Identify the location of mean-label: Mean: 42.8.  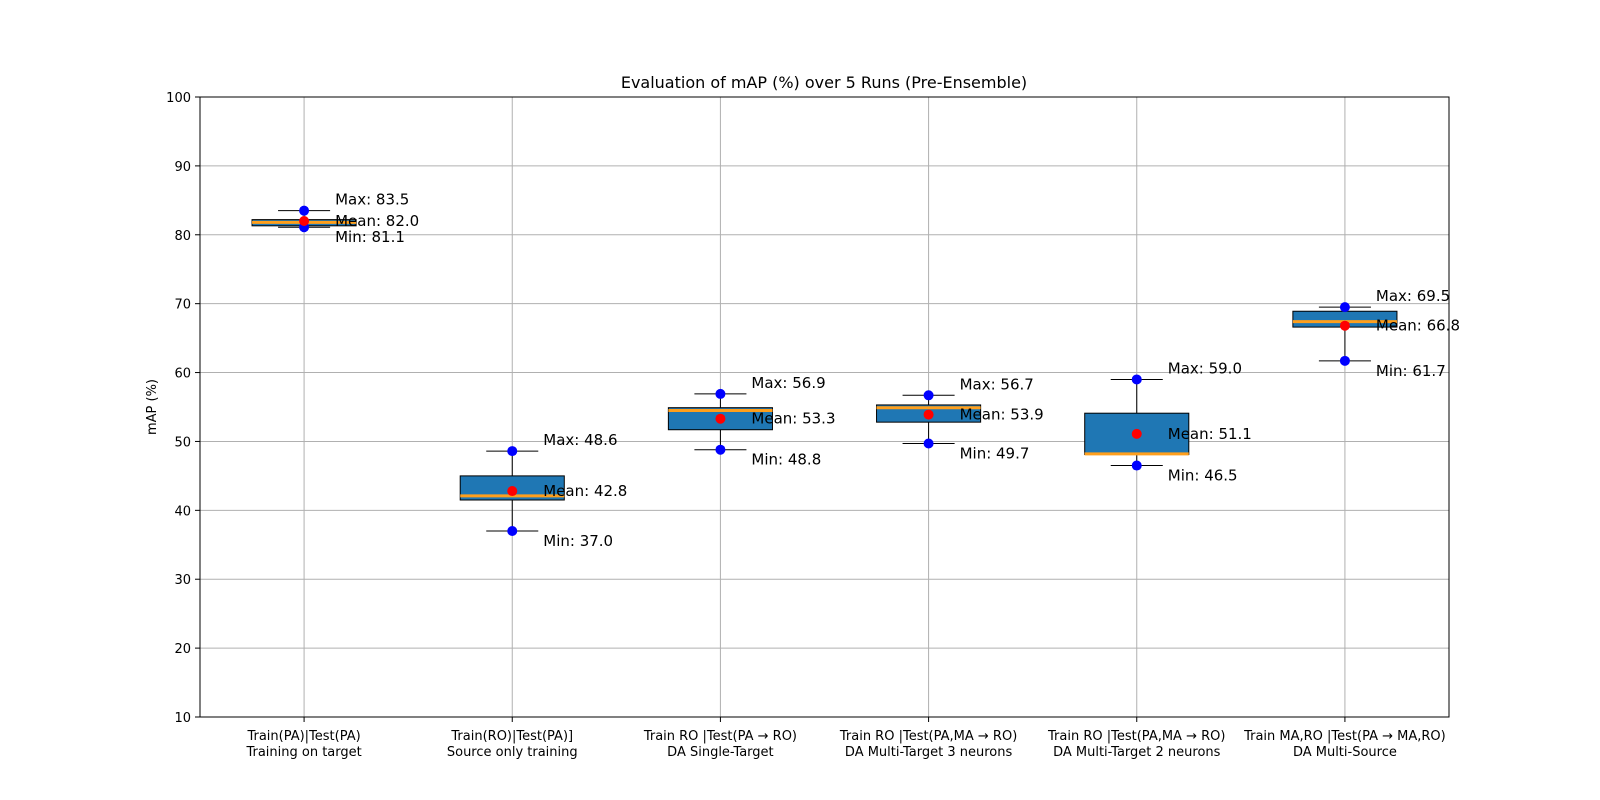
(585, 491).